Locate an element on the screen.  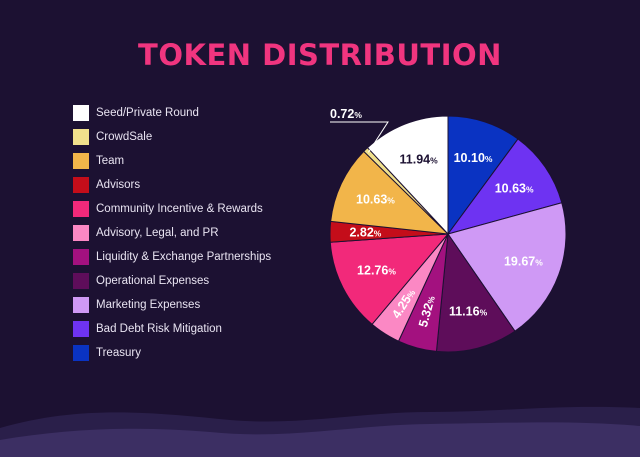
legend-item-community-incentive-rewards: Community Incentive & Rewards is located at coordinates (168, 209).